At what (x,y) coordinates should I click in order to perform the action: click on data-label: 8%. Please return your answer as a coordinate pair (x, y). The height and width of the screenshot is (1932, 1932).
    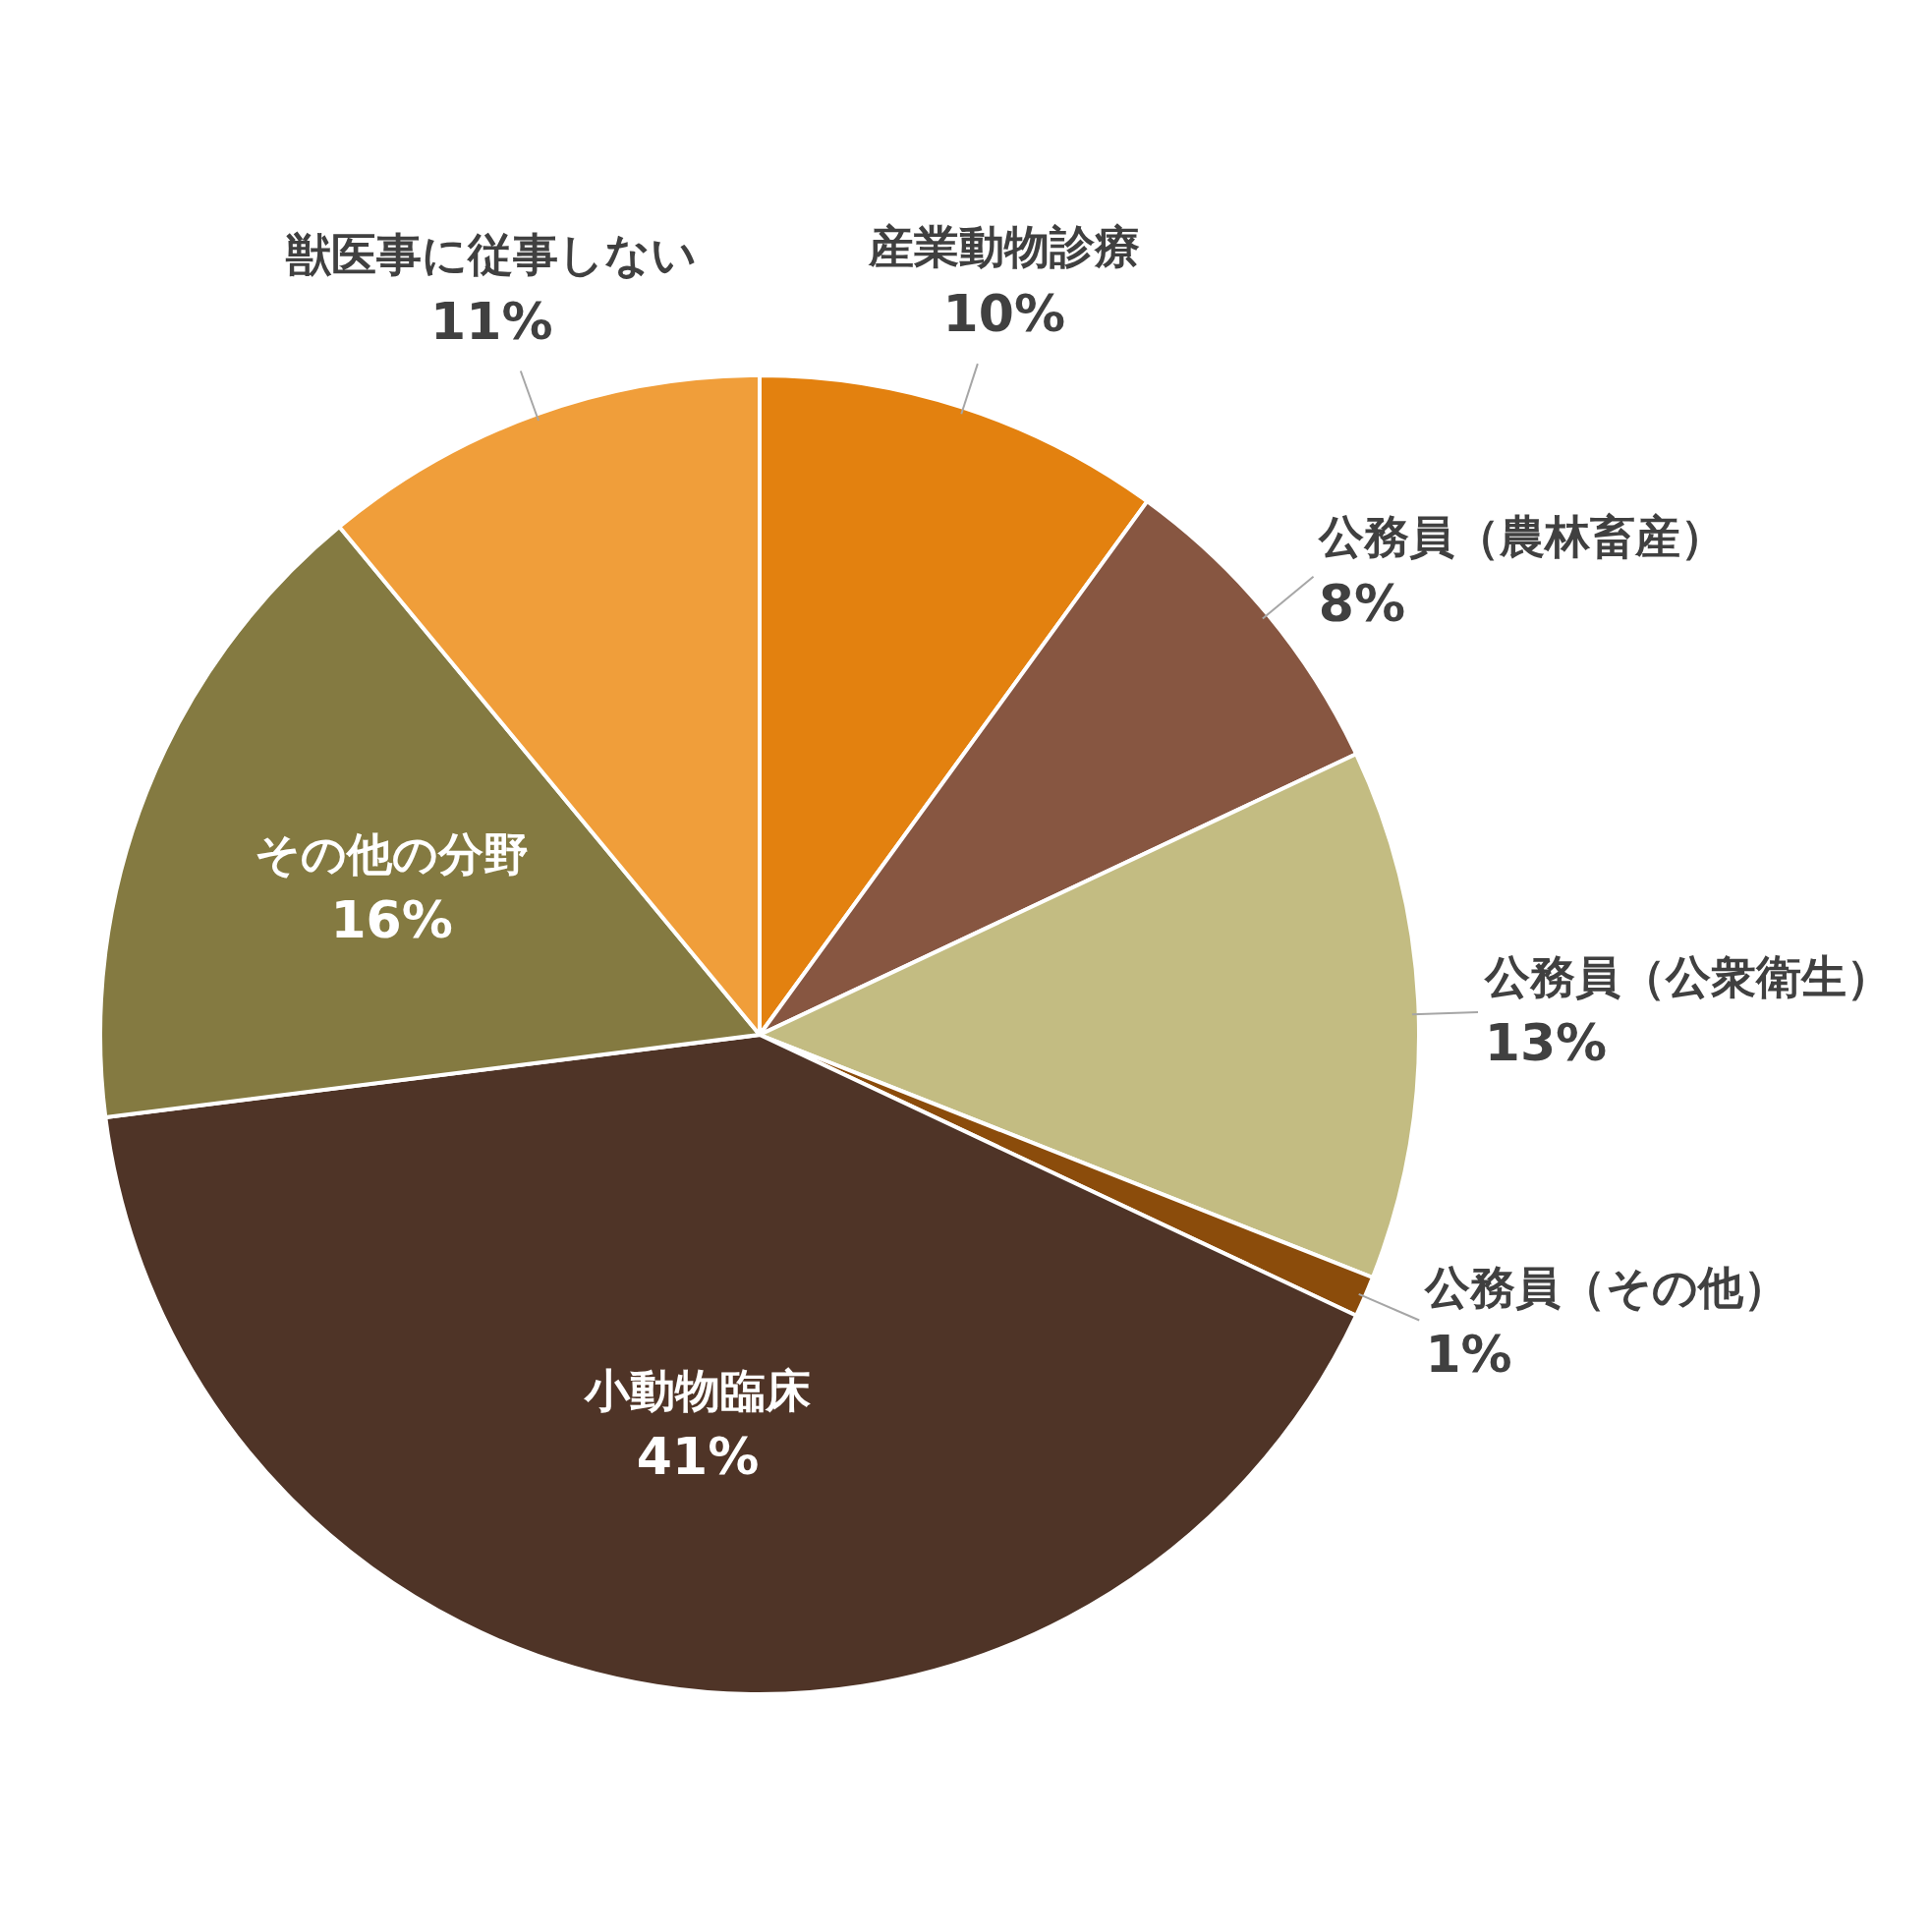
    Looking at the image, I should click on (1362, 604).